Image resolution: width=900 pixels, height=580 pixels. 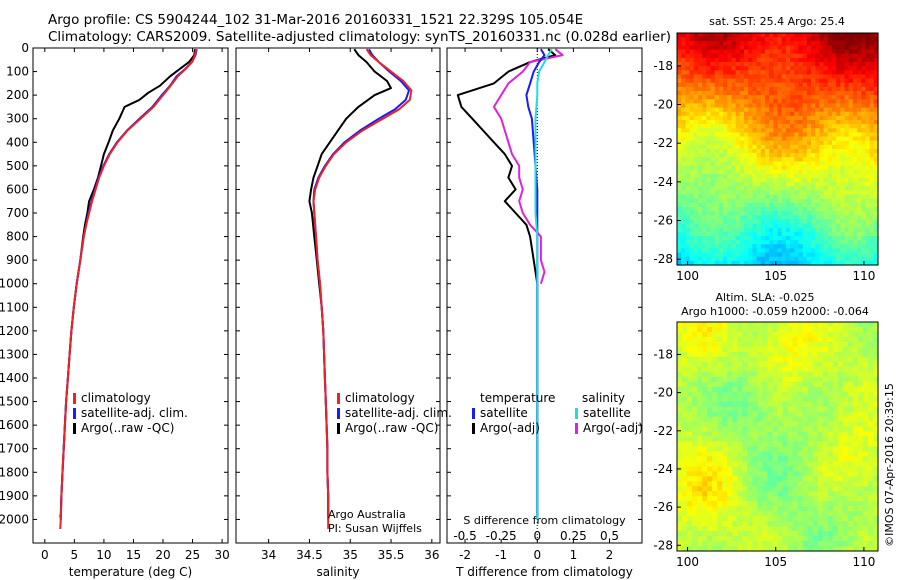 What do you see at coordinates (14, 472) in the screenshot?
I see `temp-axis-ytick-label: 1800` at bounding box center [14, 472].